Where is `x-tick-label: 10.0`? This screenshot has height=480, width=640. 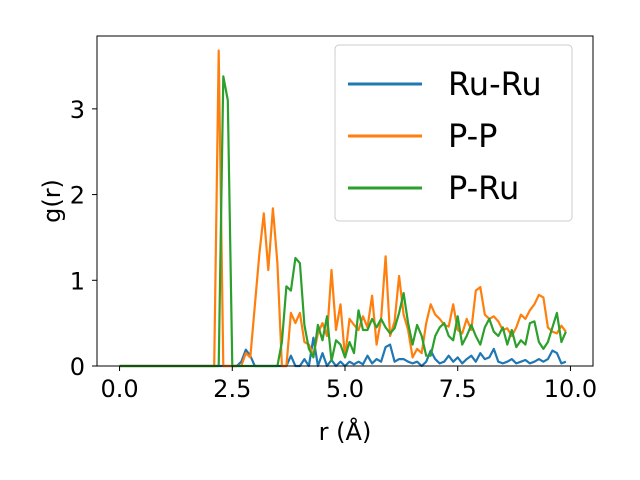
x-tick-label: 10.0 is located at coordinates (570, 389).